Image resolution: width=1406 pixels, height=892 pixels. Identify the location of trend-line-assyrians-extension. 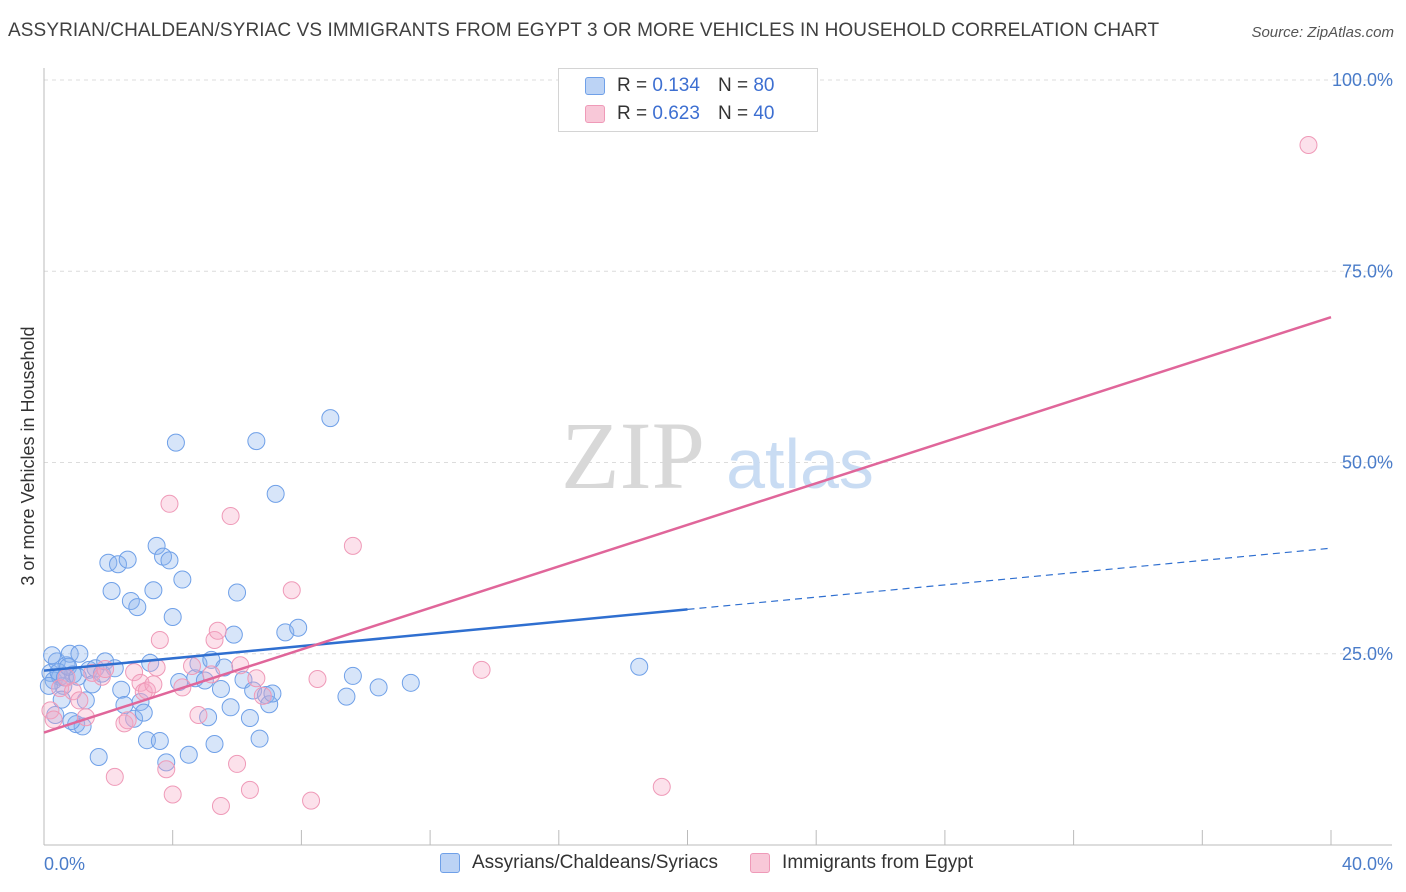
(1009, 578).